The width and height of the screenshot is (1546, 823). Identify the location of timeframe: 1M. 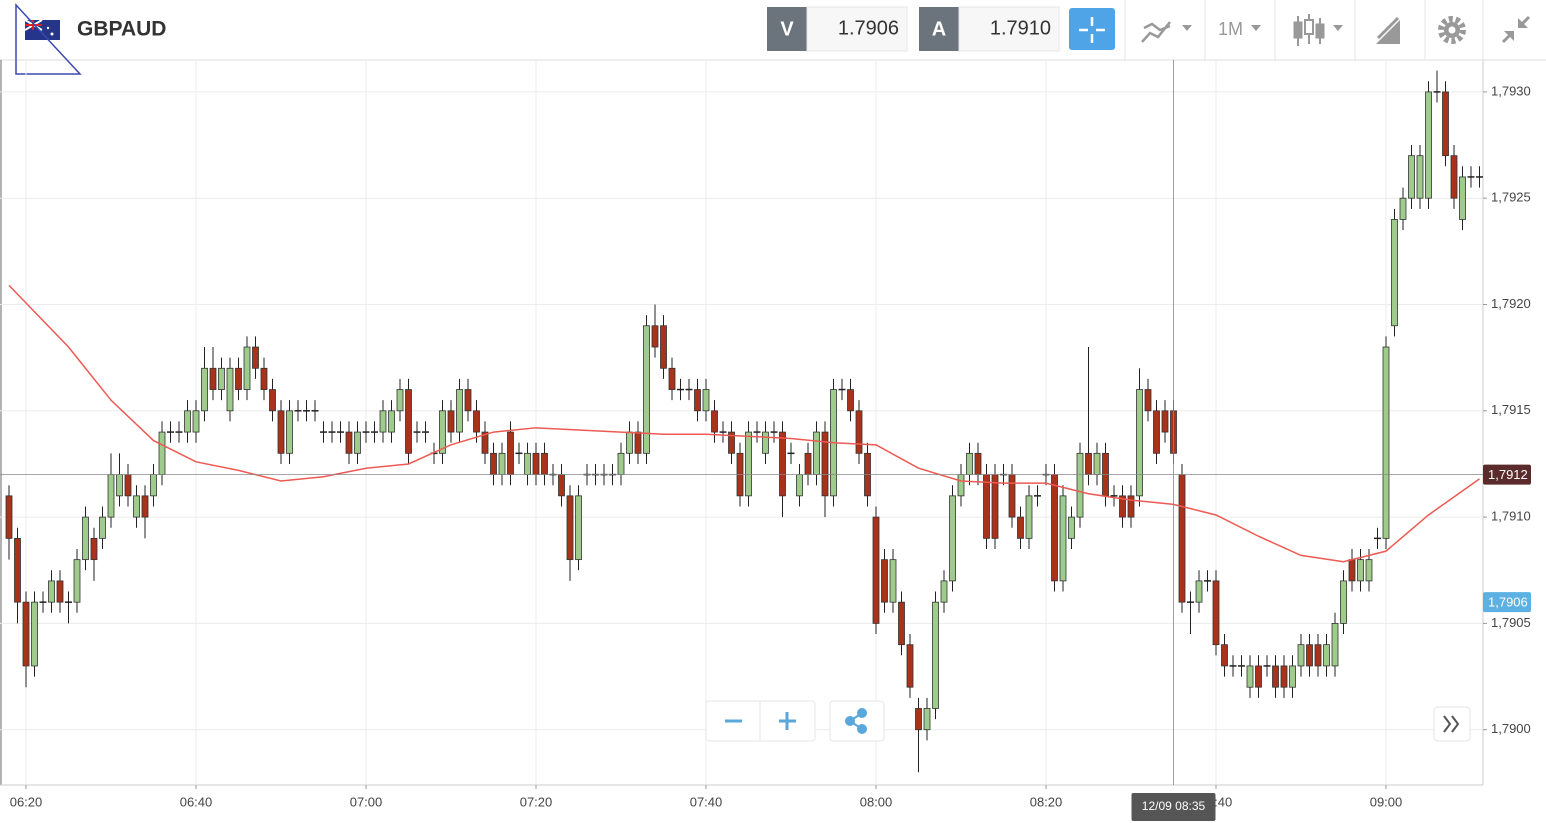
(1230, 29).